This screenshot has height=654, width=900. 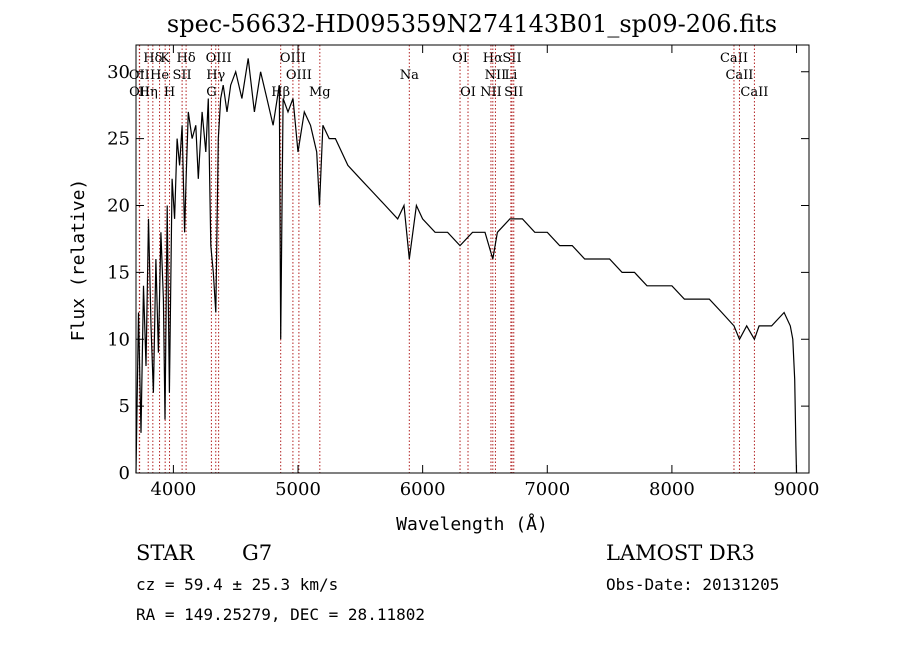 What do you see at coordinates (211, 92) in the screenshot?
I see `spectral-line-label: G` at bounding box center [211, 92].